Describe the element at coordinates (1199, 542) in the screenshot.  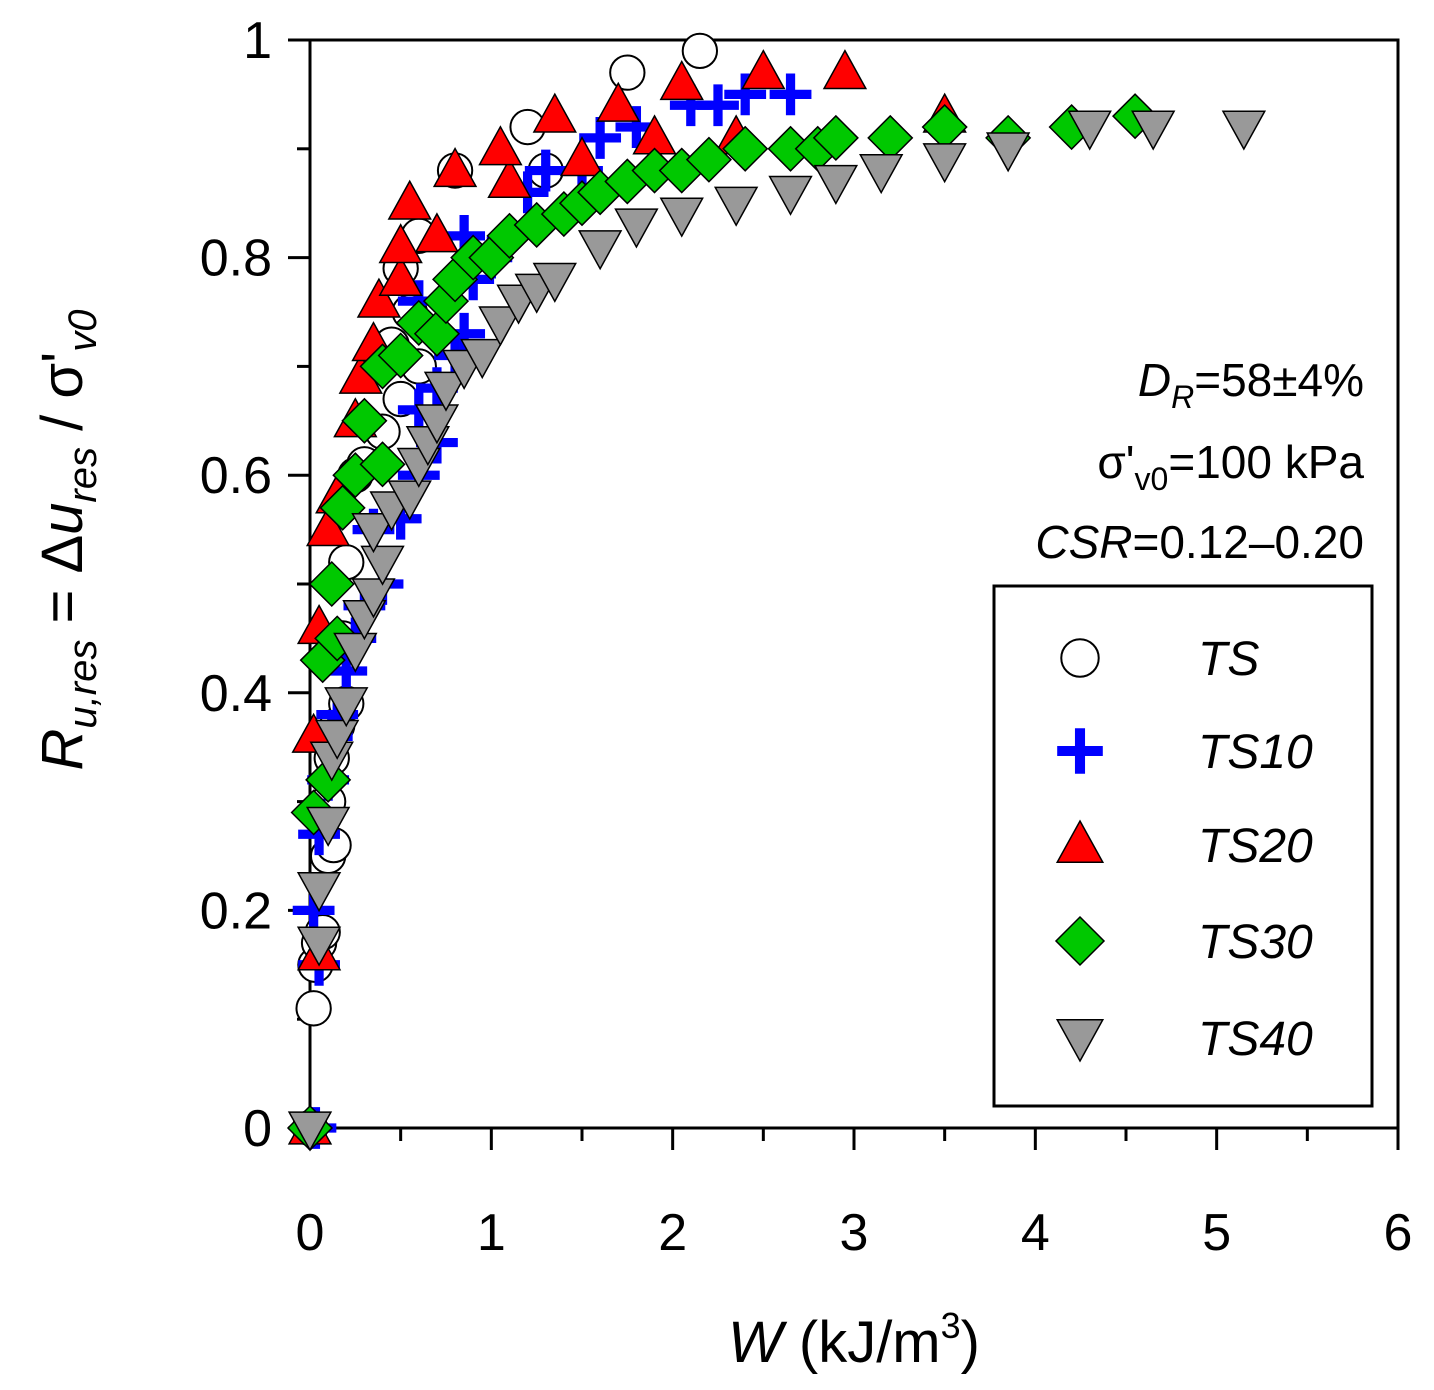
I see `annotation-csr: CSR=0.12–0.20` at that location.